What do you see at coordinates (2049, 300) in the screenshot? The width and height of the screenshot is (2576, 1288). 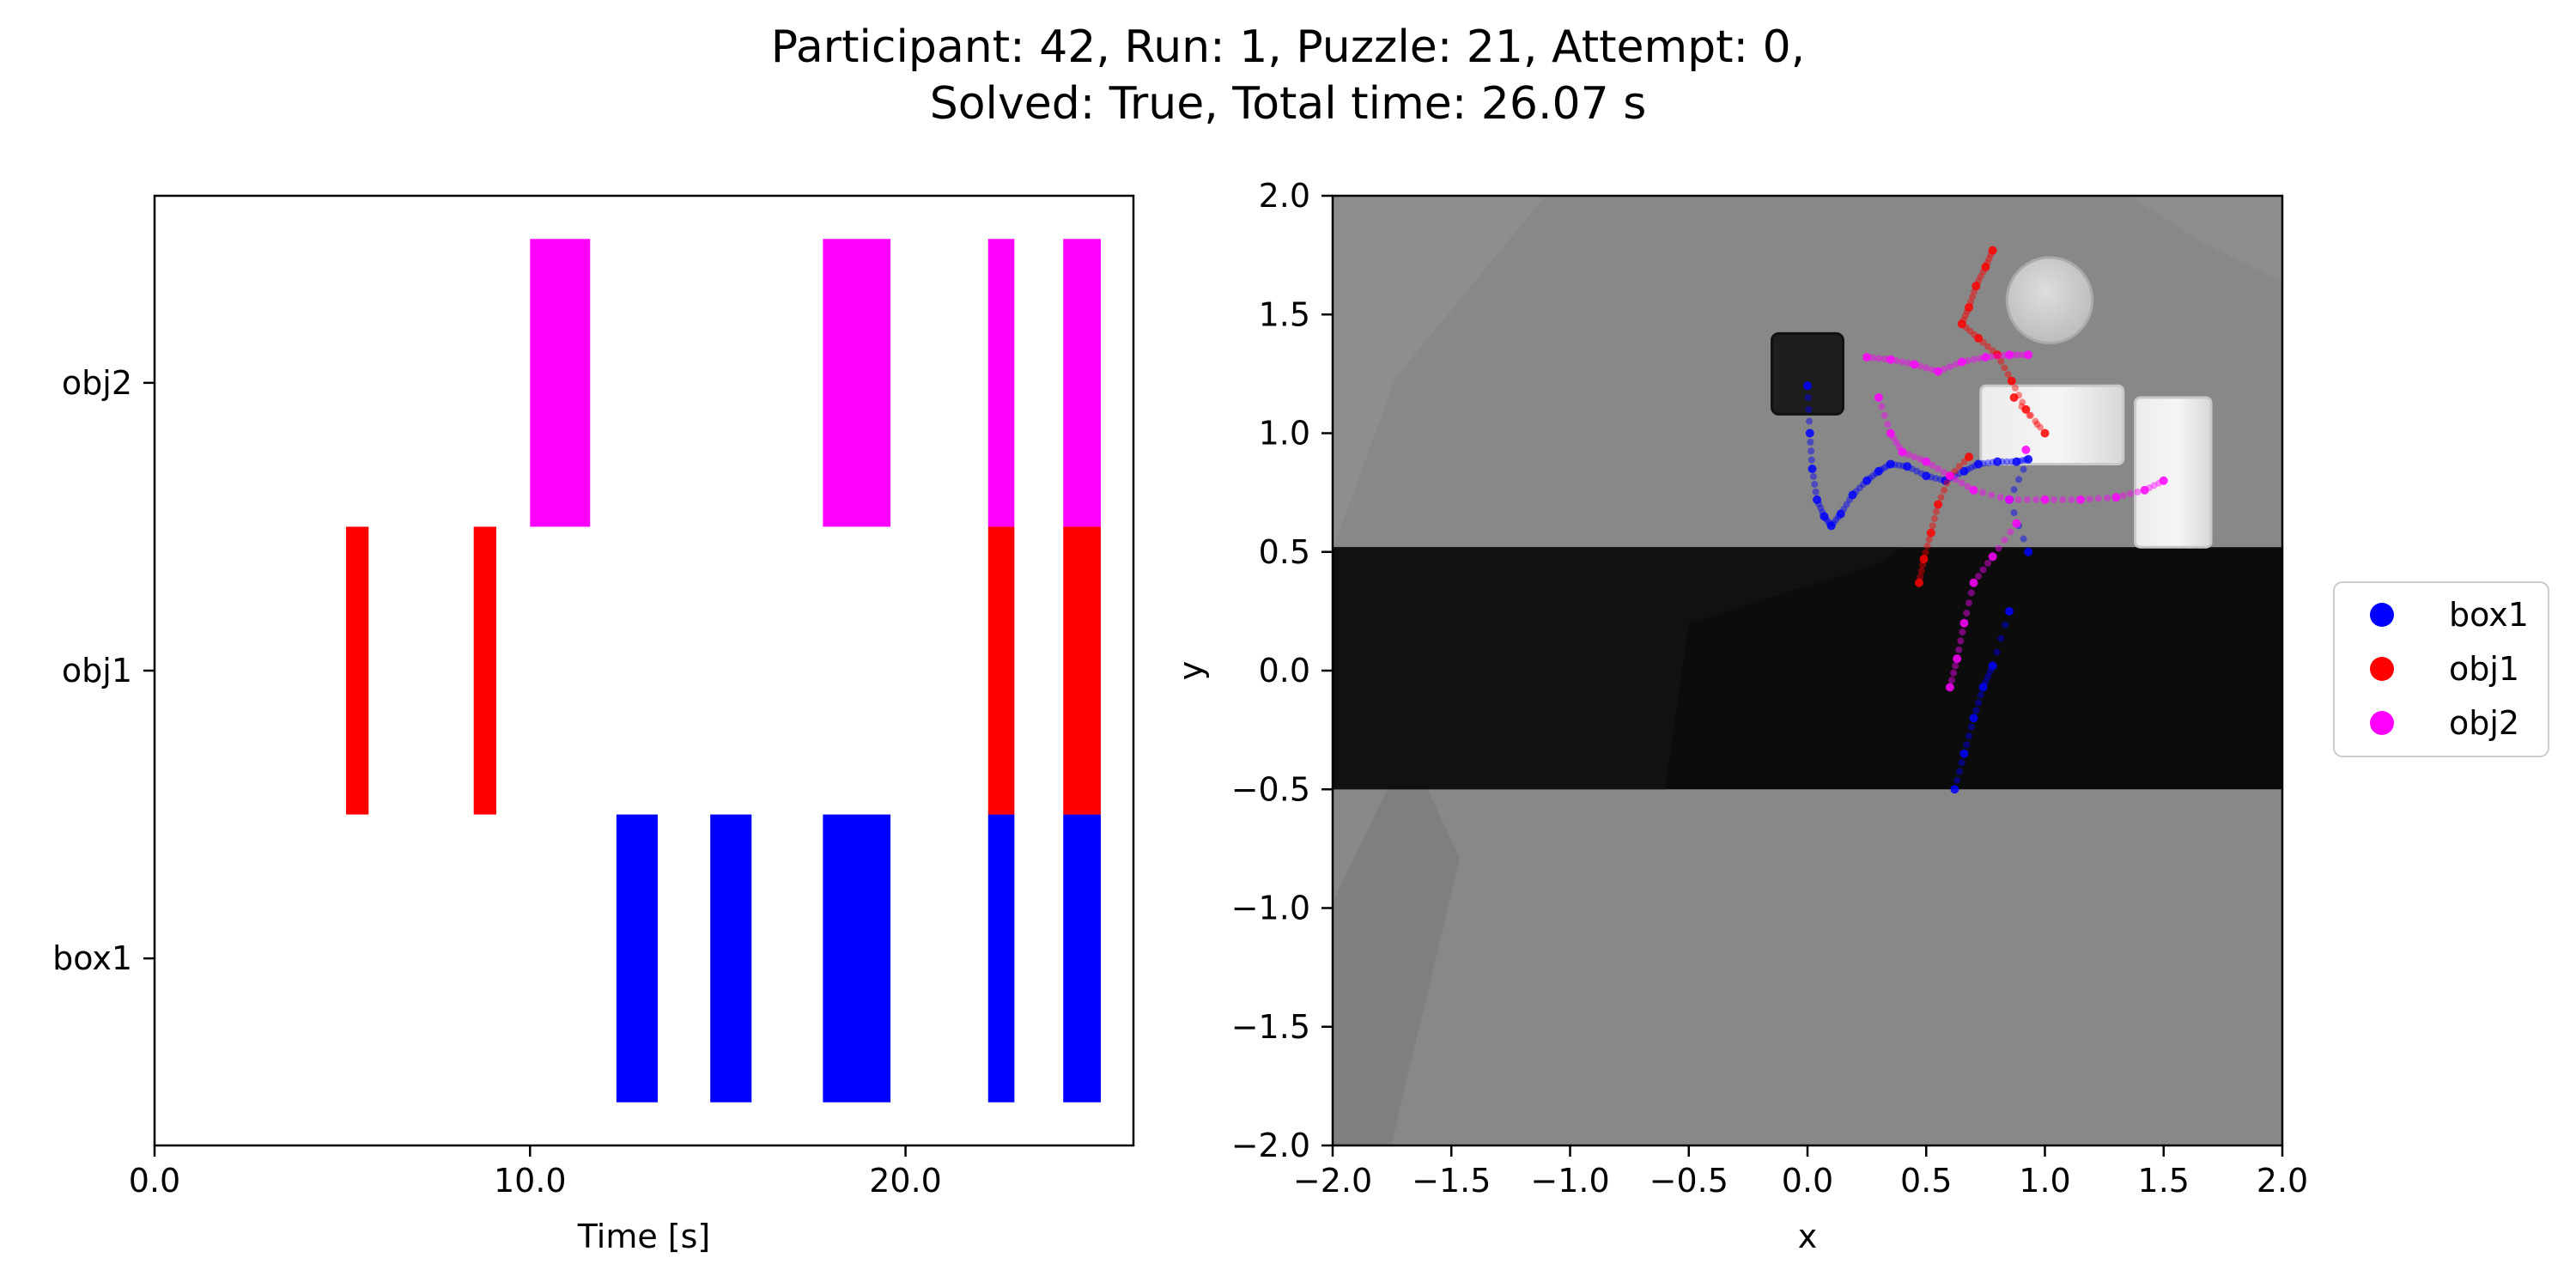 I see `gray-circle-object` at bounding box center [2049, 300].